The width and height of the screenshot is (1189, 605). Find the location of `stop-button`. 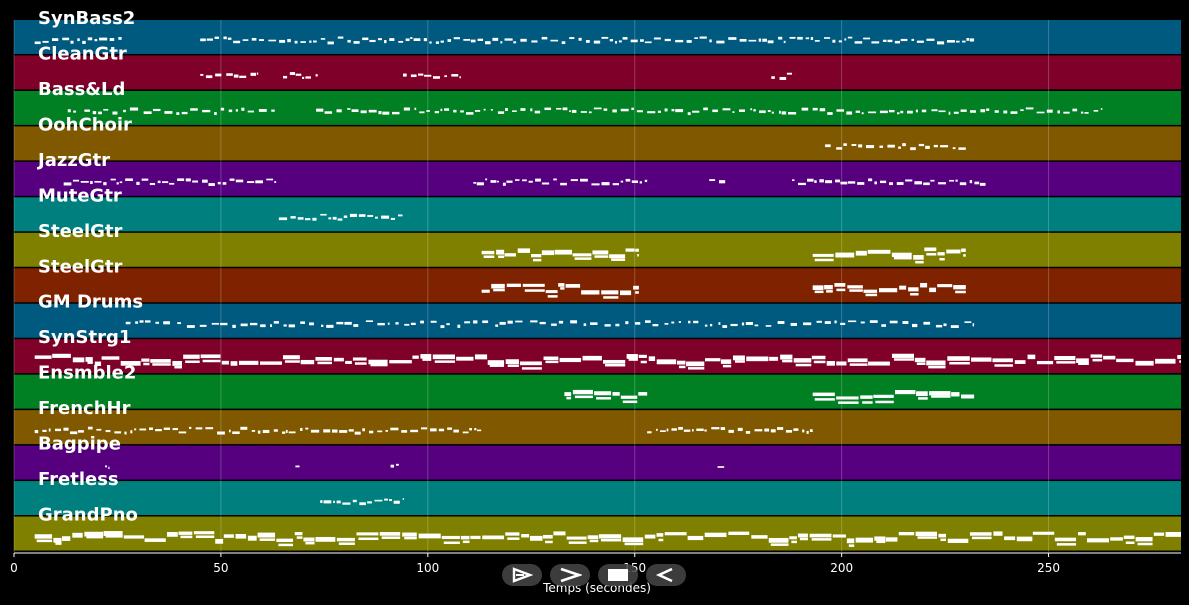

stop-button is located at coordinates (618, 575).